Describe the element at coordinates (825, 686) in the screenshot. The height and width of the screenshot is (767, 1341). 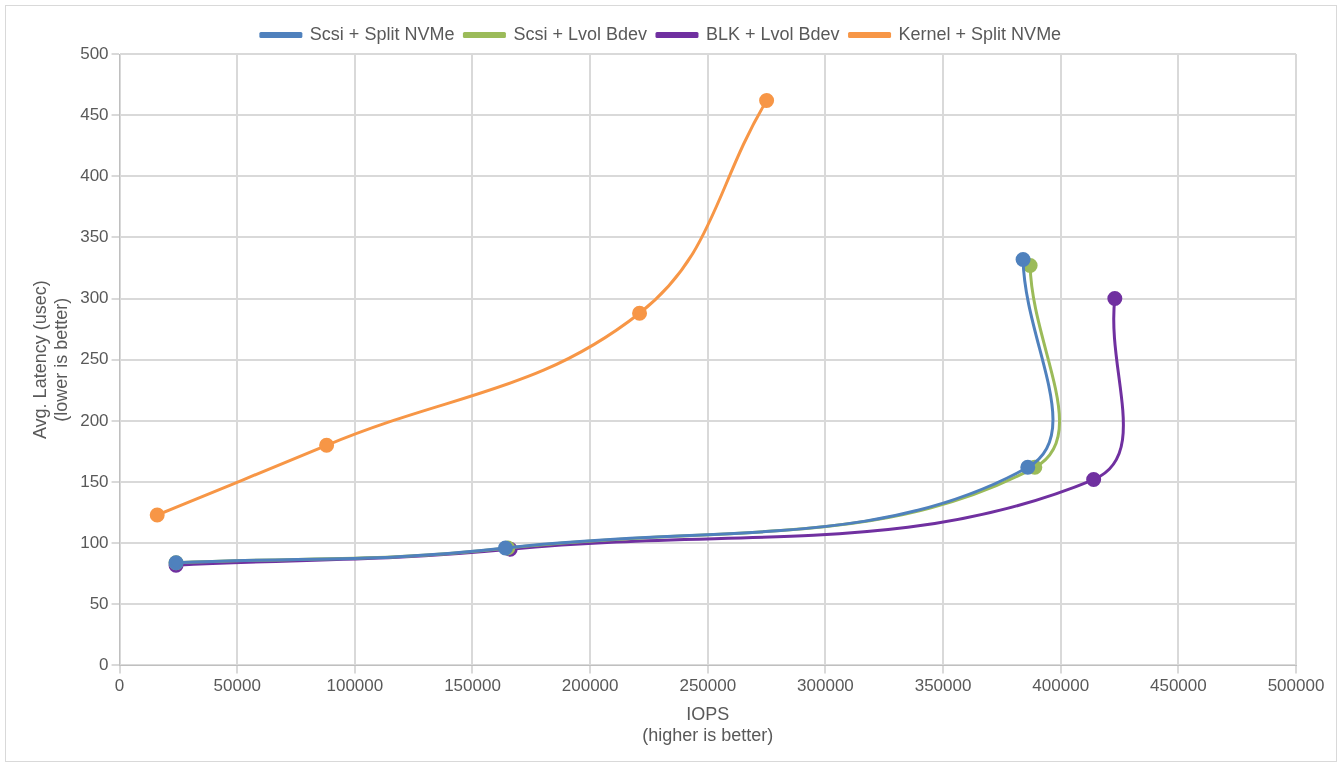
I see `x-tick-label: 300000` at that location.